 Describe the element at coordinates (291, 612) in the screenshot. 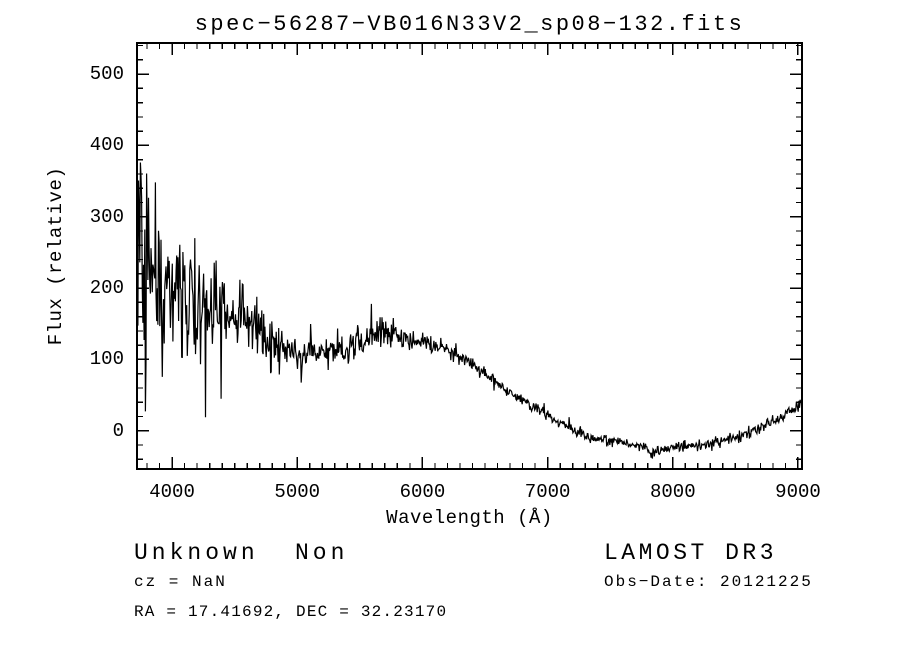

I see `ra-dec-value: RA = 17.41692, DEC = 32.23170` at that location.